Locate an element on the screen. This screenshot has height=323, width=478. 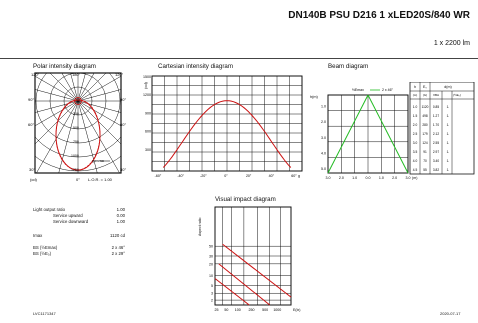
polar-diagram-title: Polar intensity diagram is located at coordinates (64, 66).